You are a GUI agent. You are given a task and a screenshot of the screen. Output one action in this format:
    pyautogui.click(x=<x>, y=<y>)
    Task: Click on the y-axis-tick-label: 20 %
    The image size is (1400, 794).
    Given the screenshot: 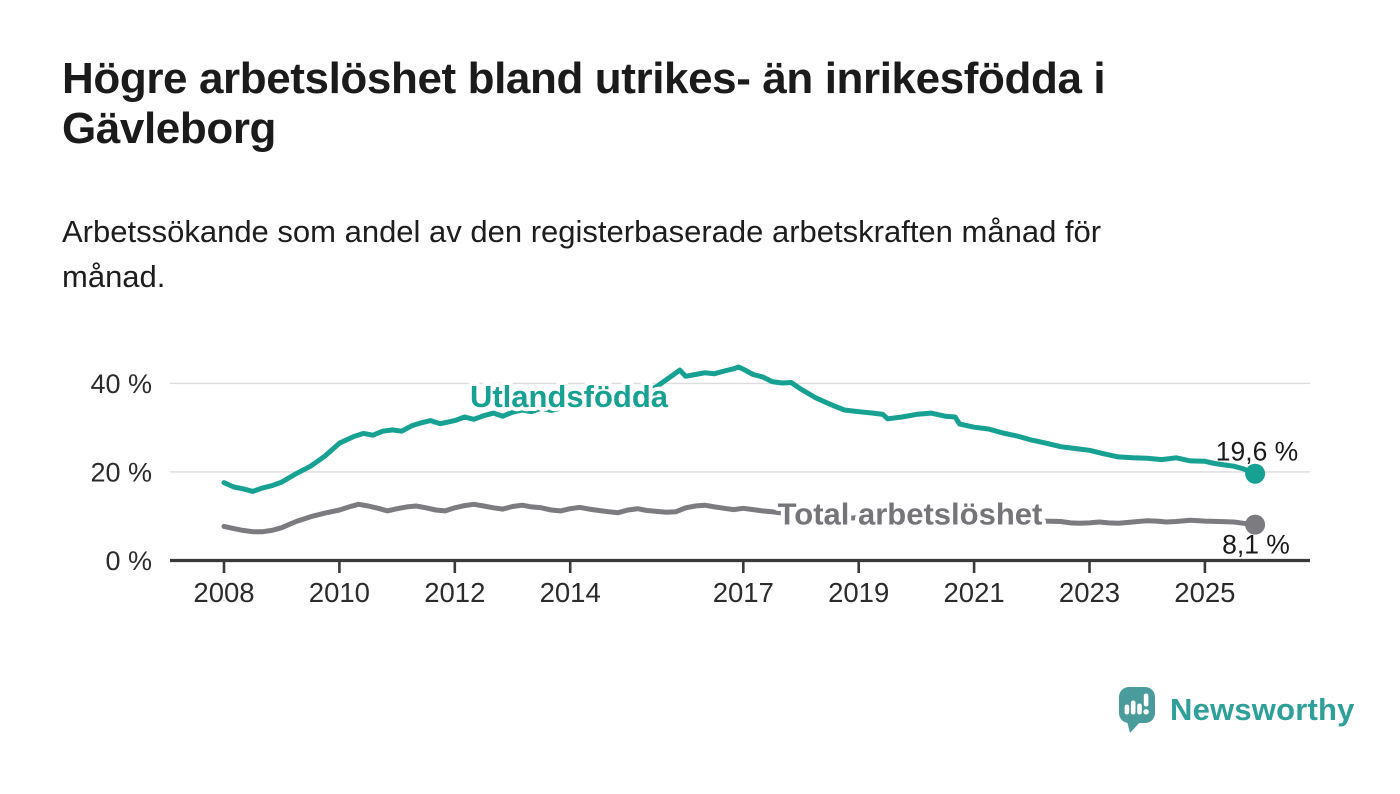 What is the action you would take?
    pyautogui.click(x=121, y=472)
    